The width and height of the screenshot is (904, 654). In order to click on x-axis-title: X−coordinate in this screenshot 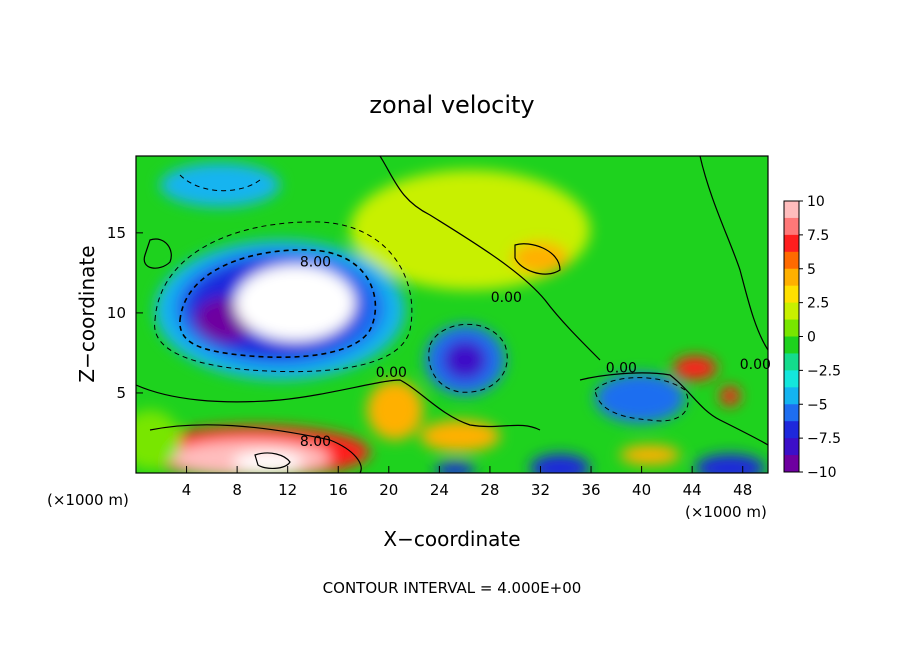, I will do `click(451, 539)`.